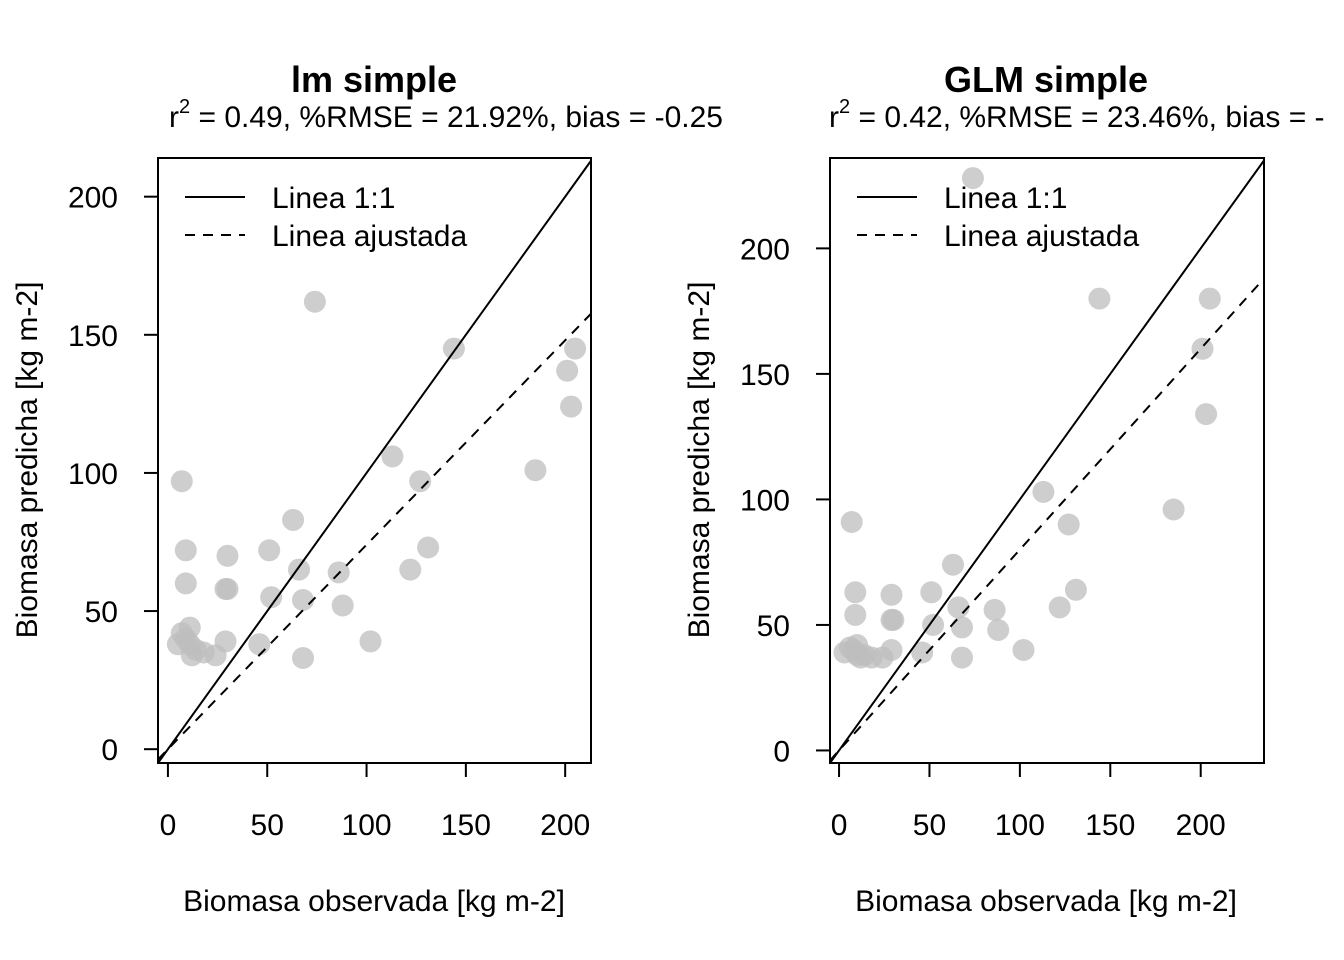 Image resolution: width=1344 pixels, height=960 pixels. Describe the element at coordinates (456, 117) in the screenshot. I see `subtitle-stats: = 0.49, %RMSE = 21.92%, bias = -0.25` at that location.